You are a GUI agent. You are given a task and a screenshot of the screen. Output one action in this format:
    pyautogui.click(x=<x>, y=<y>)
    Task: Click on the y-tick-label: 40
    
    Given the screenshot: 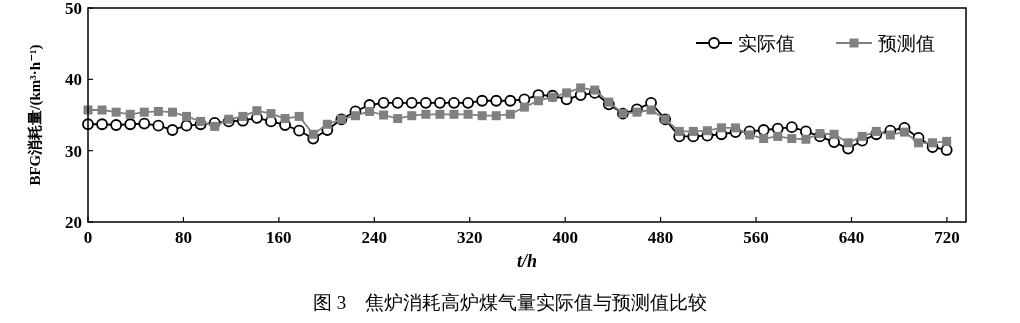 What is the action you would take?
    pyautogui.click(x=73, y=80)
    